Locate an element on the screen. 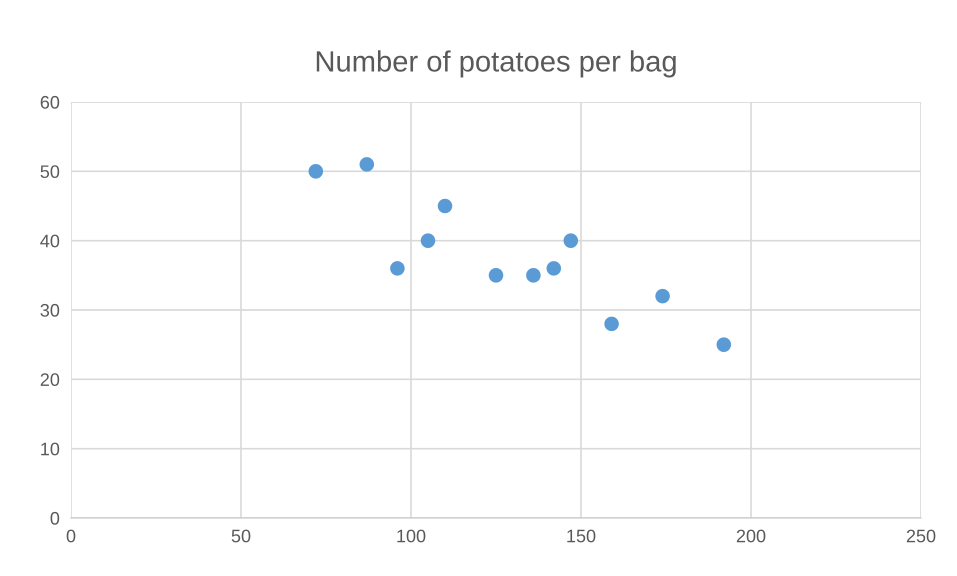 Image resolution: width=957 pixels, height=576 pixels. x-tick-label: 250 is located at coordinates (921, 536).